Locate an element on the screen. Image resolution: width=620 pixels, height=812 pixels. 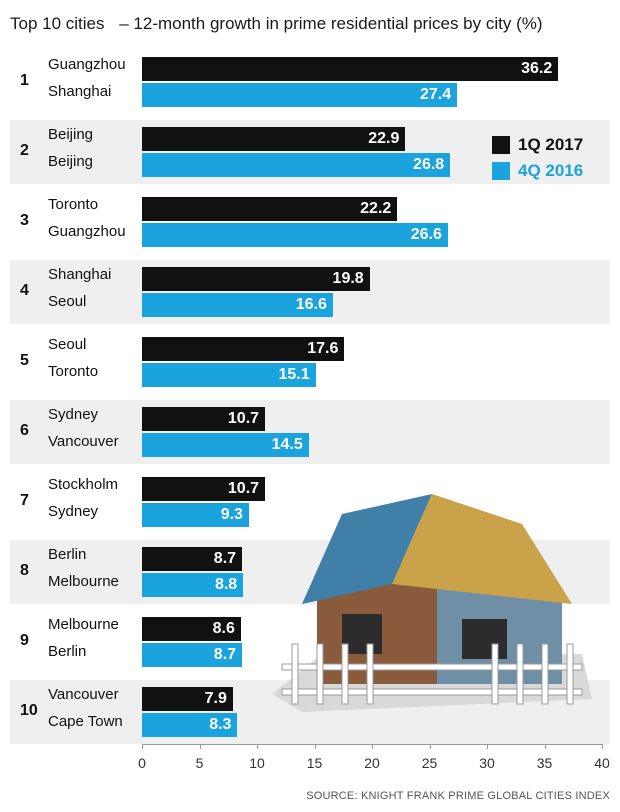
city-label-1q2017: Vancouver is located at coordinates (83, 694).